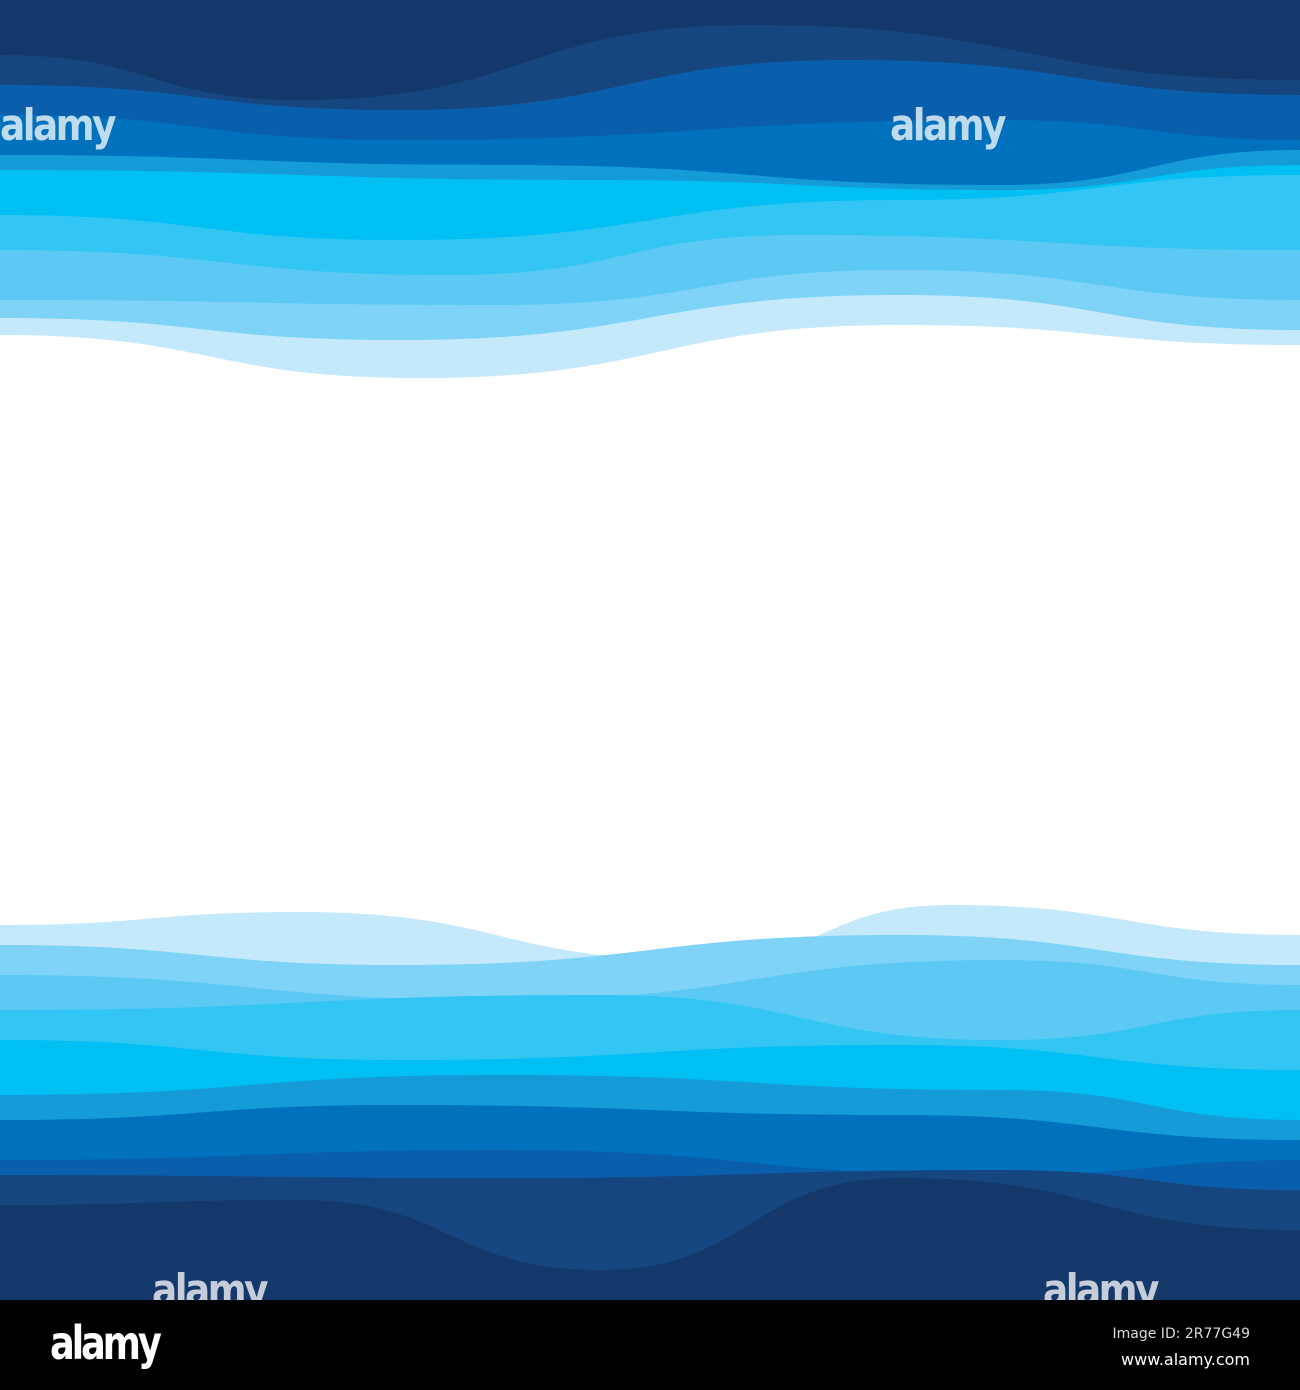 This screenshot has width=1300, height=1390. I want to click on bottom-wave-layer, so click(650, 1239).